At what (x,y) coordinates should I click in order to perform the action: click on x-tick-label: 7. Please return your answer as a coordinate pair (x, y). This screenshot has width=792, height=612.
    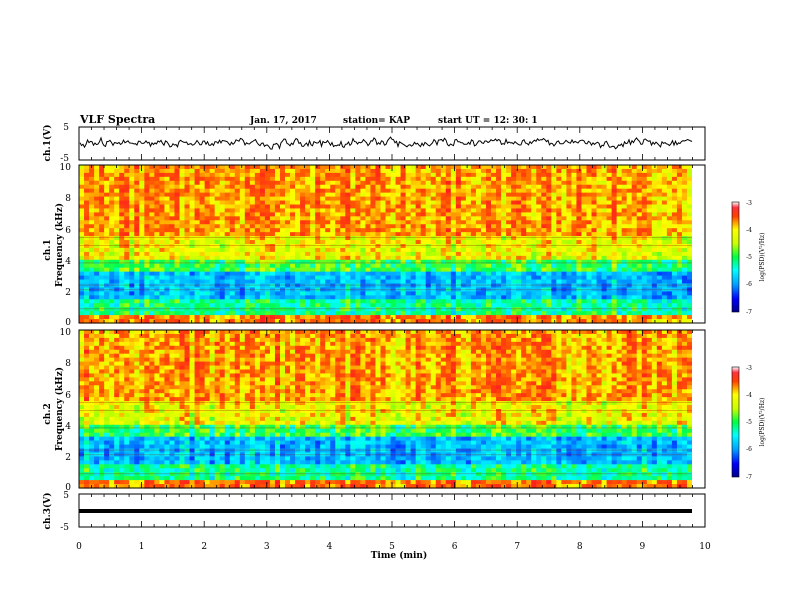
    Looking at the image, I should click on (517, 547).